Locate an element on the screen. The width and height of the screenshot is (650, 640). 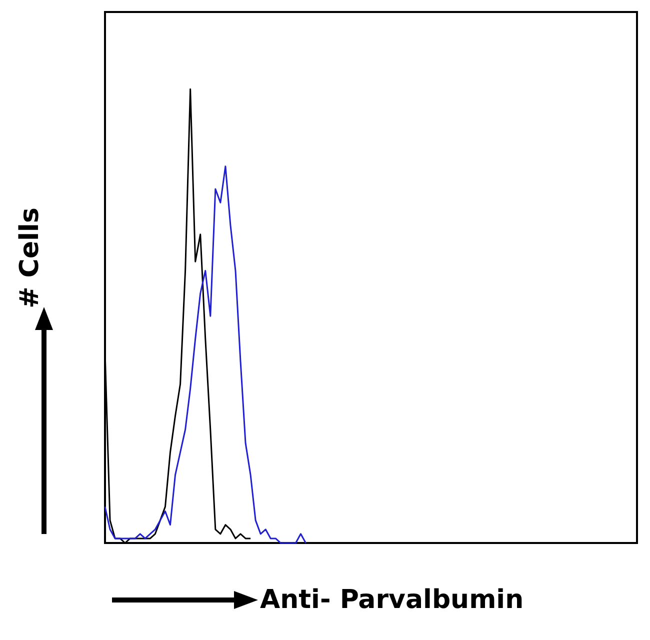
x-axis-title: Anti- Parvalbumin is located at coordinates (392, 600).